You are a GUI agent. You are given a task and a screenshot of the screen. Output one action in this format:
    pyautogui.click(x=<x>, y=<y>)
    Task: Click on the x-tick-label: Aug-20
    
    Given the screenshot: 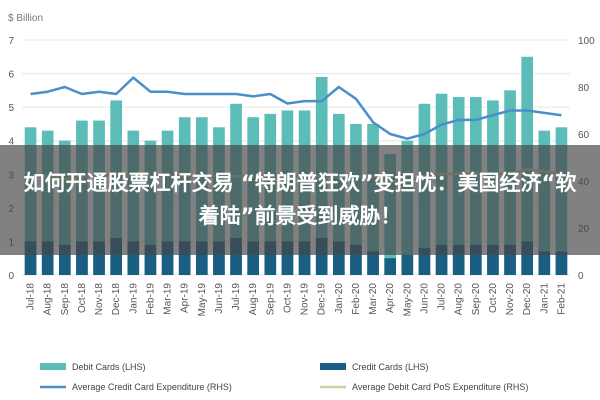 What is the action you would take?
    pyautogui.click(x=459, y=299)
    